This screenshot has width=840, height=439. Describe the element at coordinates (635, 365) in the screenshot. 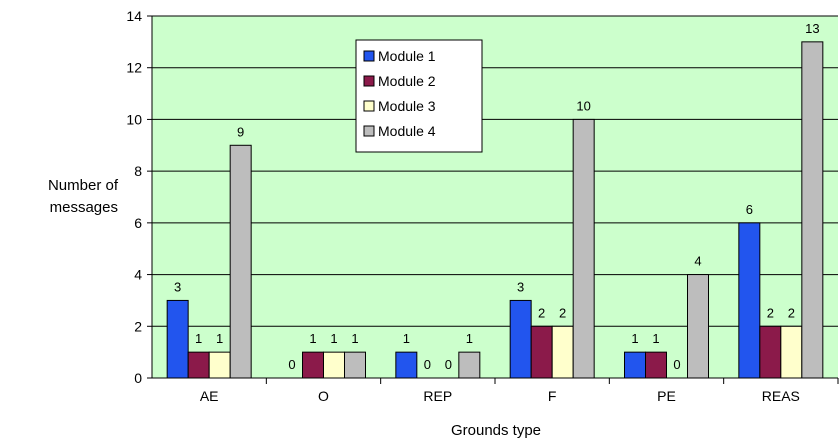

I see `bar-module-1-pe` at that location.